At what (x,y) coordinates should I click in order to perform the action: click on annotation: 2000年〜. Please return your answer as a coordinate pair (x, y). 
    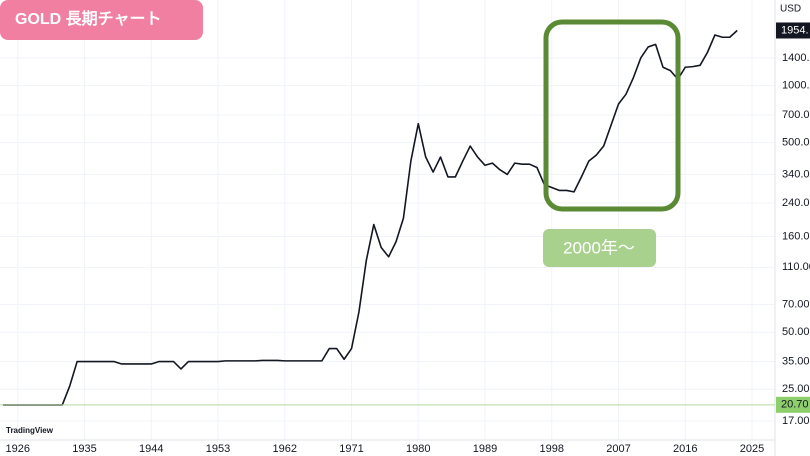
    Looking at the image, I should click on (599, 247).